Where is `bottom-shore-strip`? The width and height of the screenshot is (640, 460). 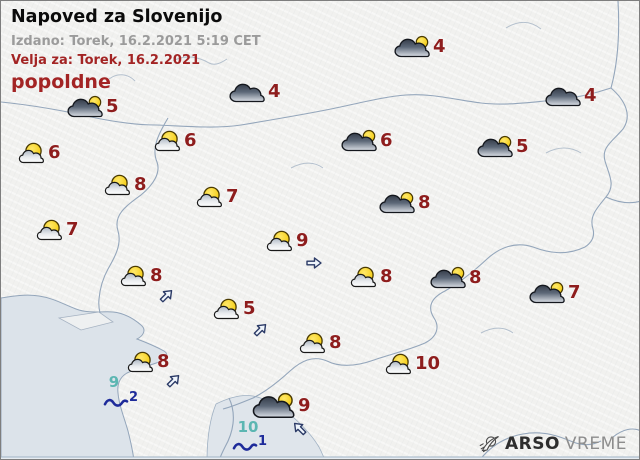 bottom-shore-strip is located at coordinates (320, 458).